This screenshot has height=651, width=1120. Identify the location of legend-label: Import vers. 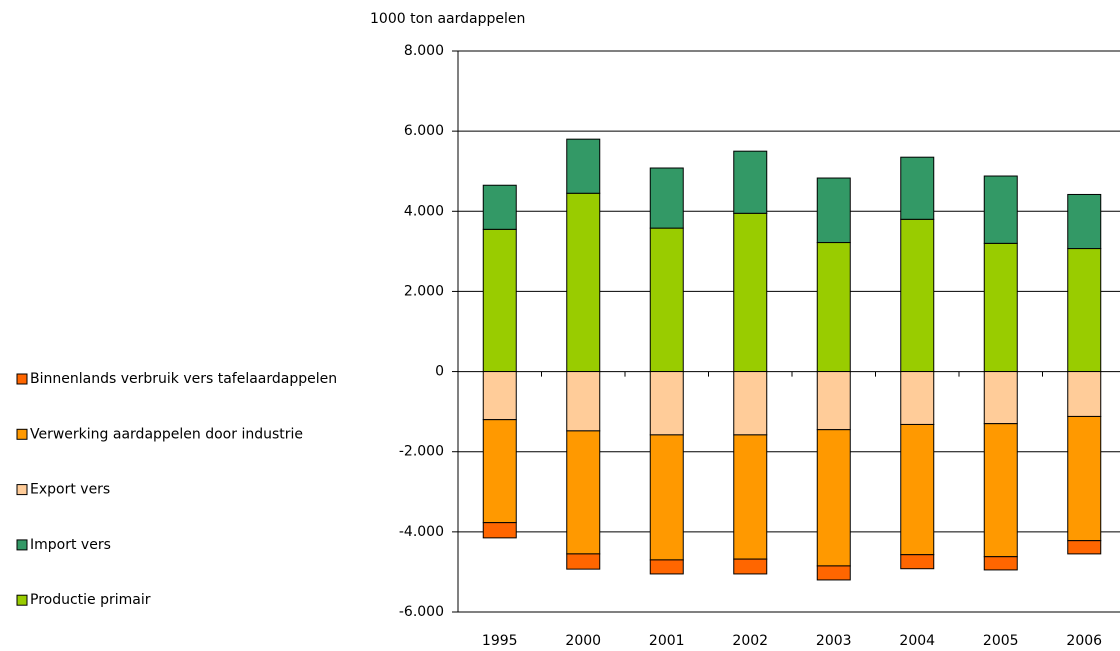
(70, 545).